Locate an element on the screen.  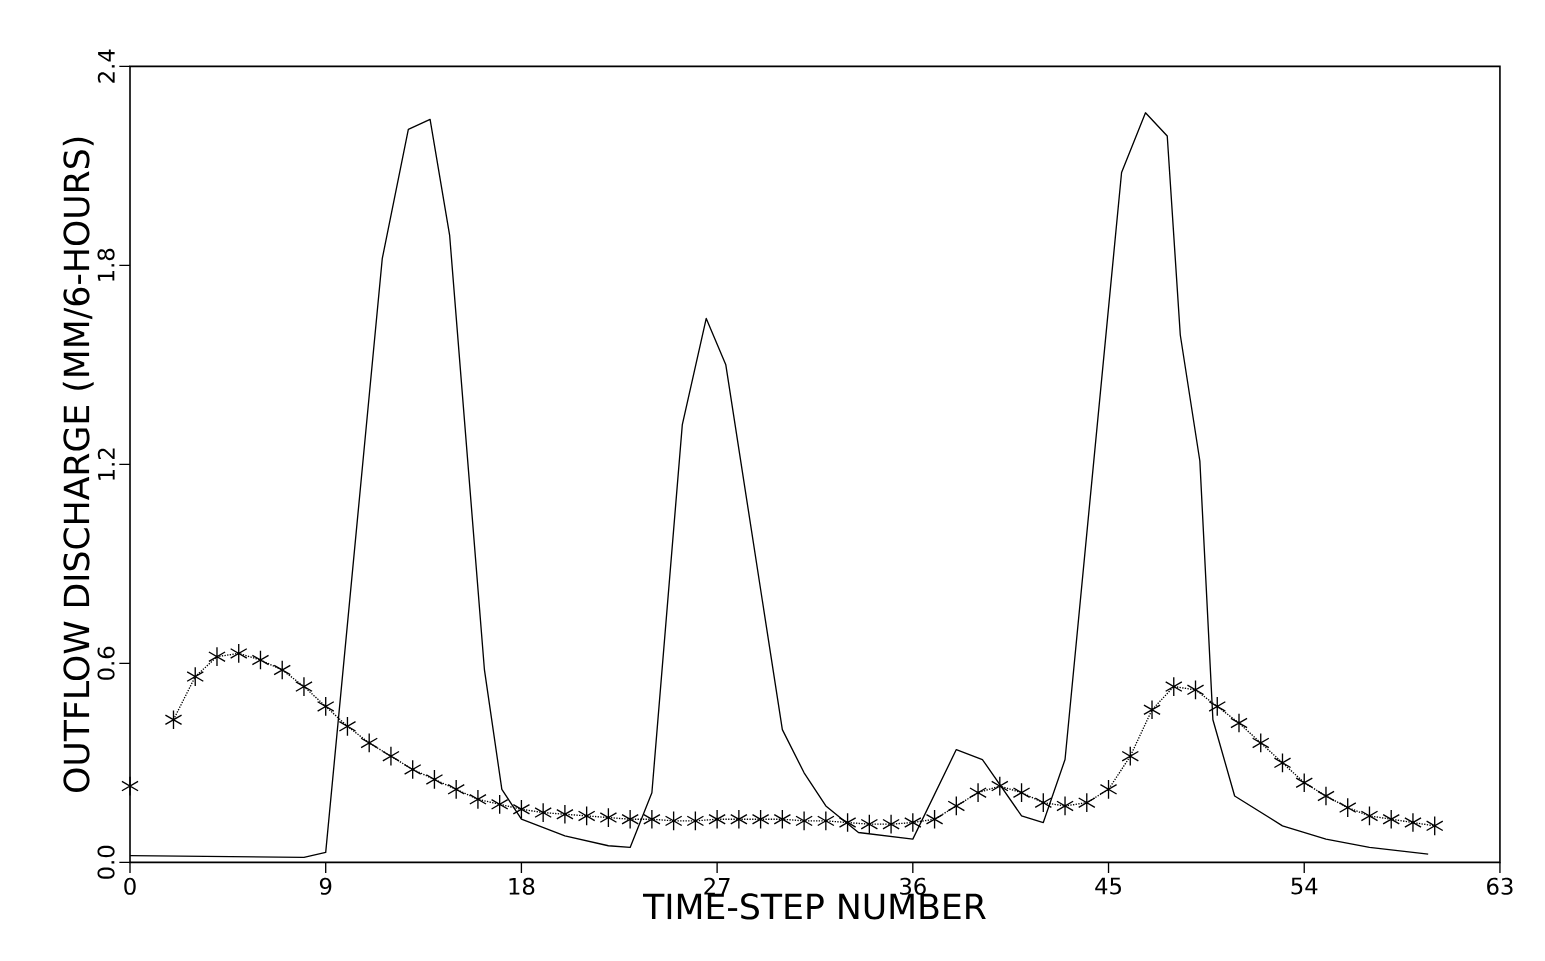
y-tick-label: 1.2 is located at coordinates (106, 464).